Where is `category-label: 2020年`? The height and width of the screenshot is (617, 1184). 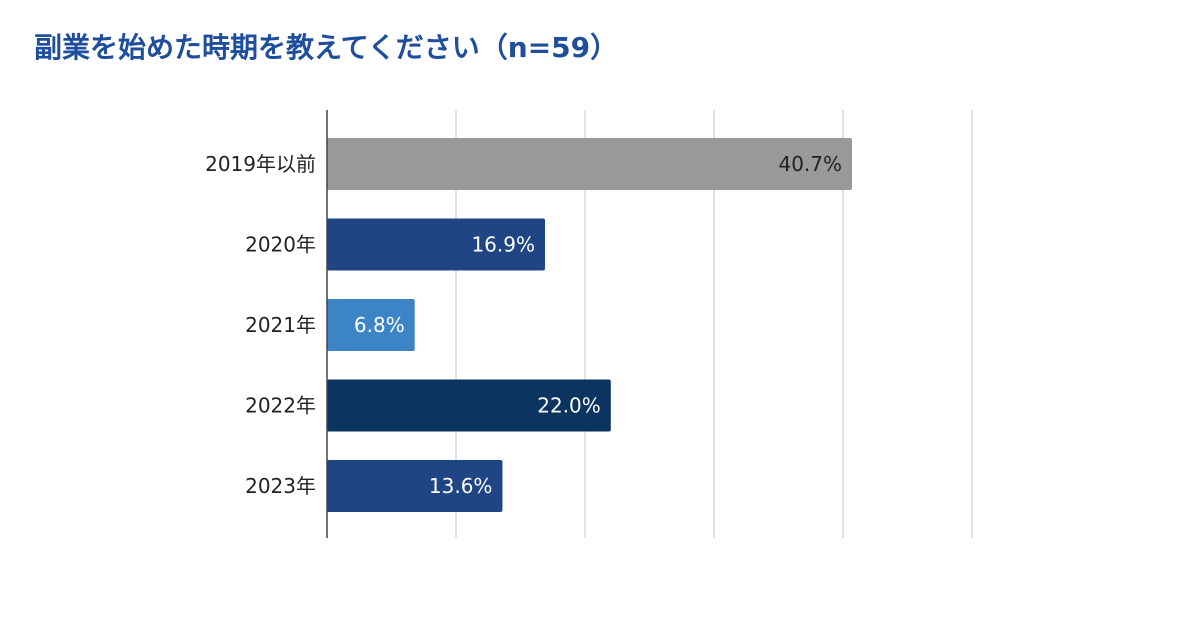 category-label: 2020年 is located at coordinates (280, 245).